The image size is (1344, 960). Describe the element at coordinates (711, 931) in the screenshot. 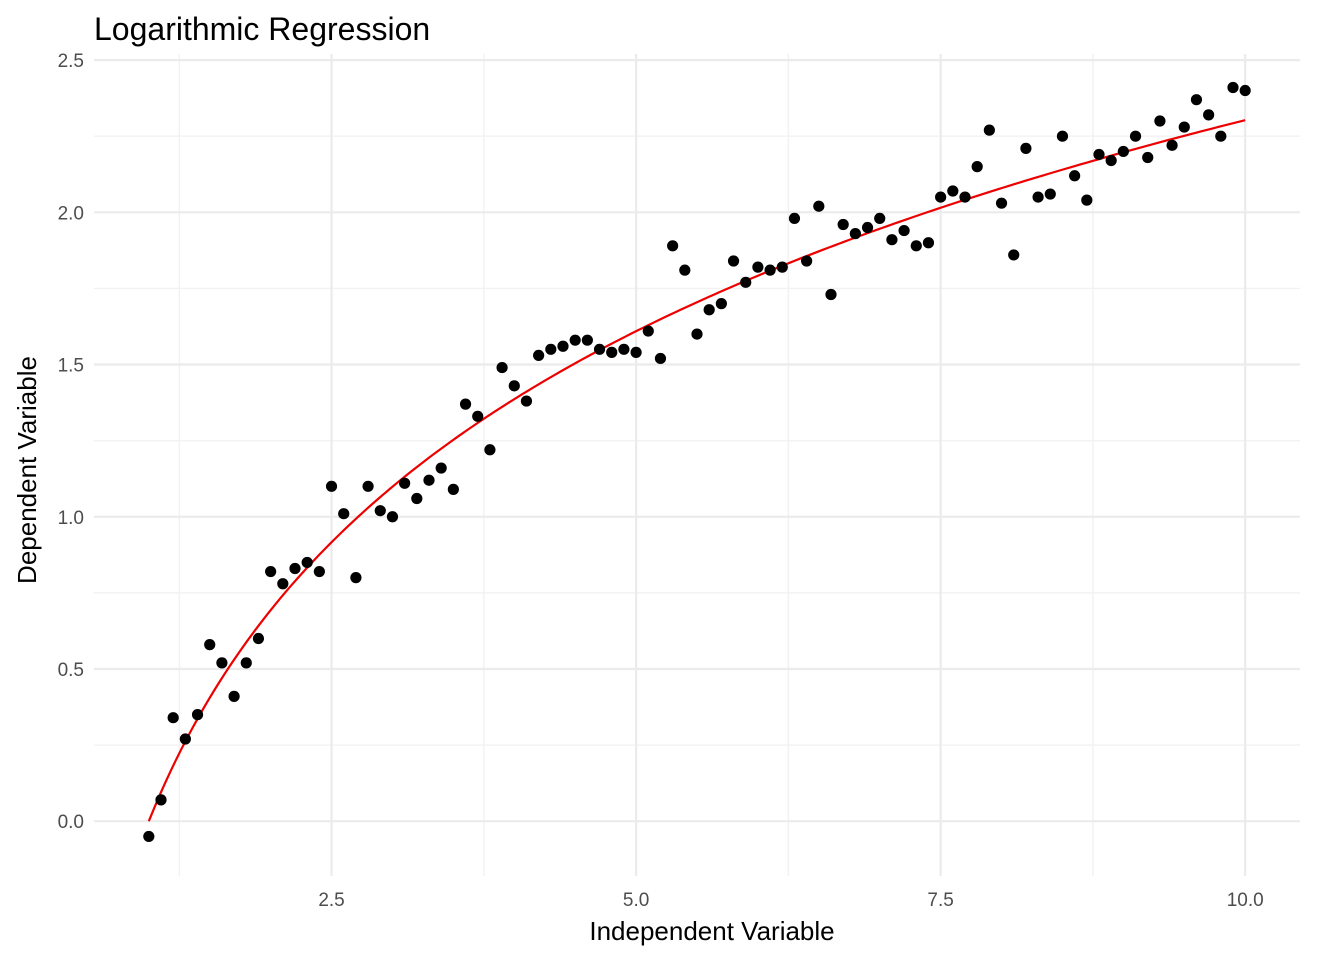

I see `x-axis-title: Independent Variable` at that location.